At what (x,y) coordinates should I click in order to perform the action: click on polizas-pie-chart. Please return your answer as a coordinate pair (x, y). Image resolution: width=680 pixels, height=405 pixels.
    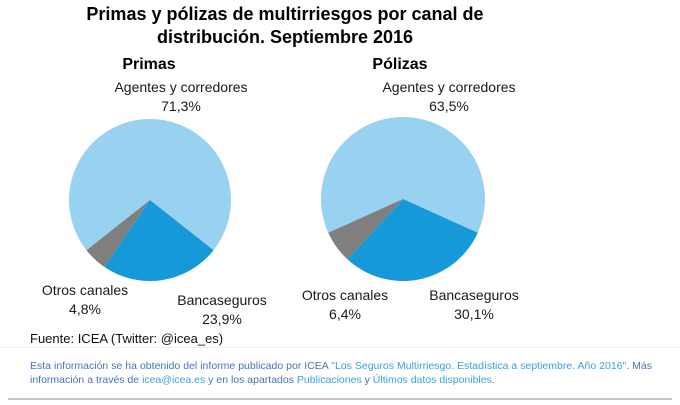
    Looking at the image, I should click on (403, 199).